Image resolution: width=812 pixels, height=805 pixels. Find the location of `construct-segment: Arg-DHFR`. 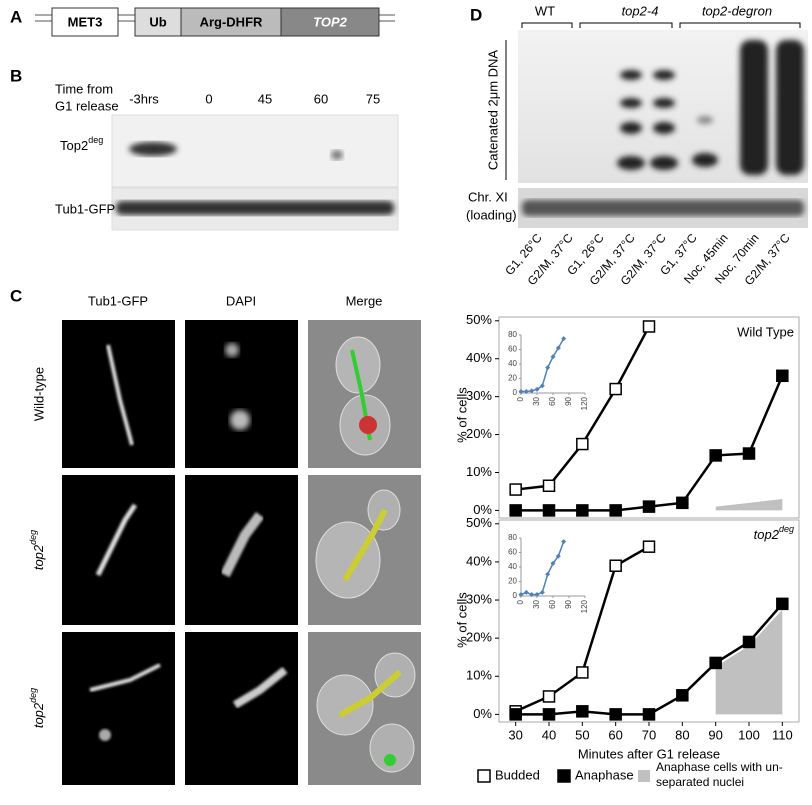

construct-segment: Arg-DHFR is located at coordinates (231, 21).